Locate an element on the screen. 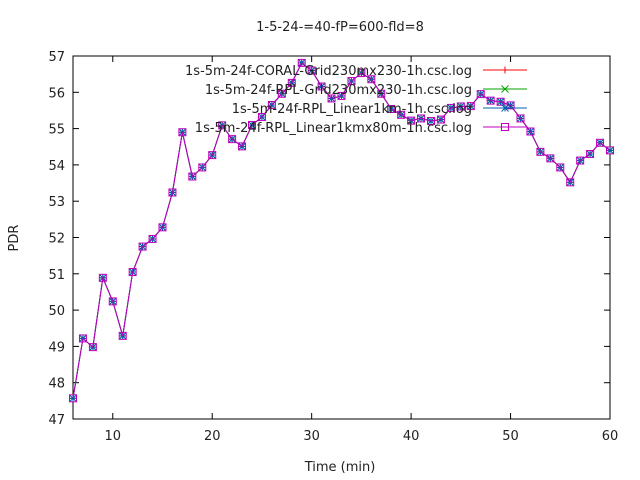 This screenshot has height=480, width=640. y-tick-label: 57 is located at coordinates (56, 57).